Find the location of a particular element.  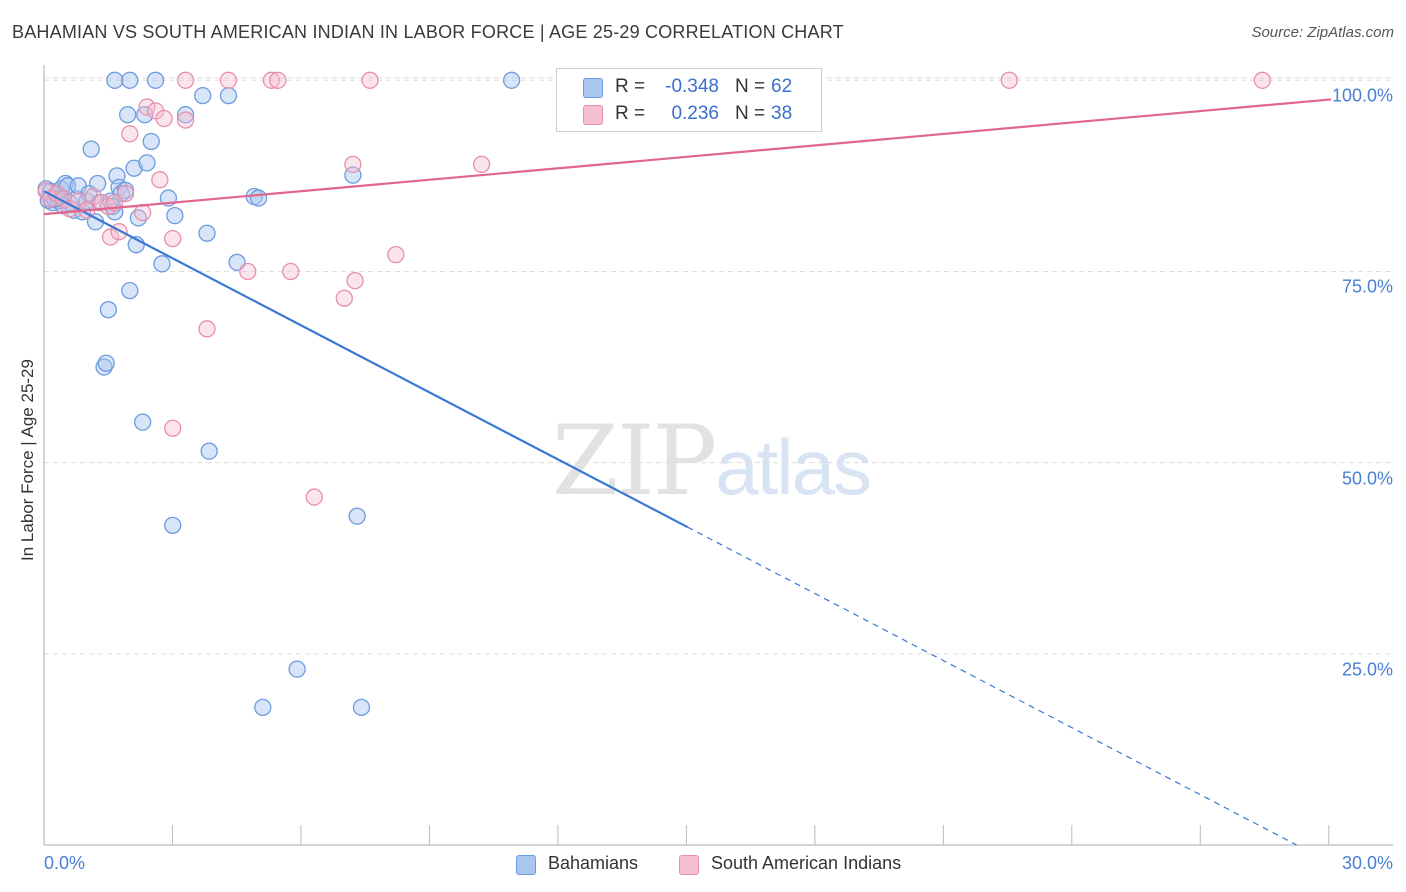

legend-n-value: 62 is located at coordinates (782, 86).